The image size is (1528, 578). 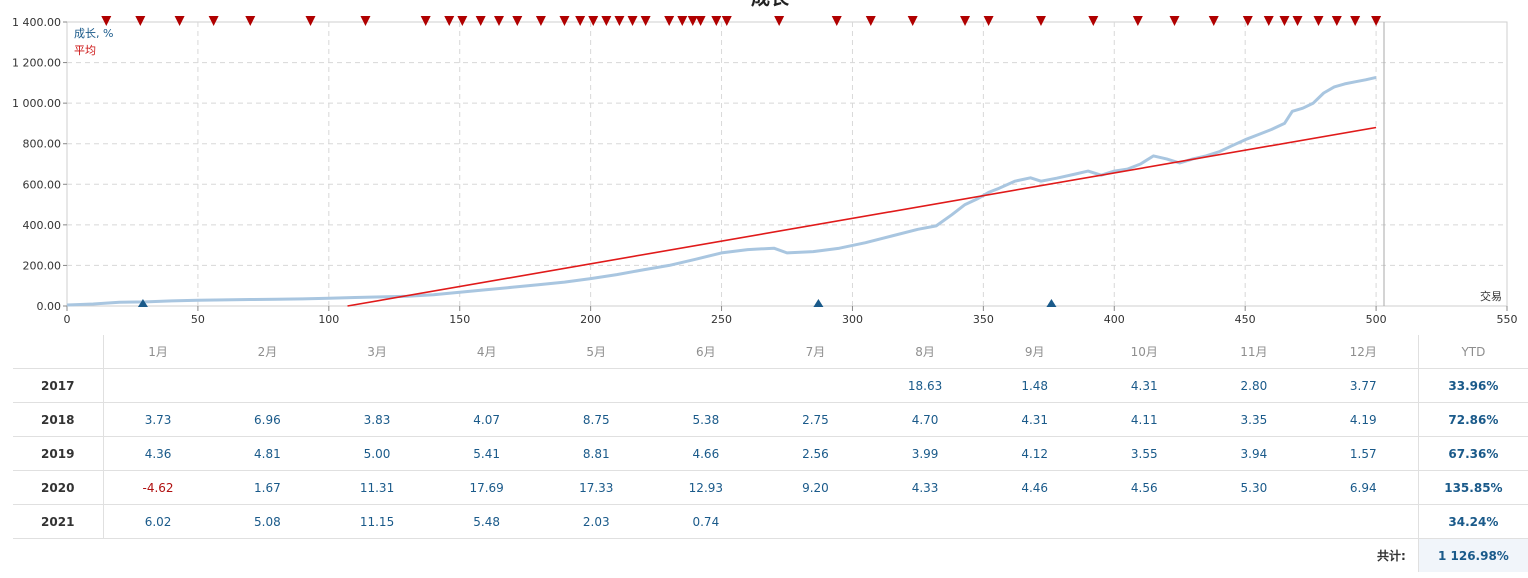 I want to click on month-value-cell: 3.99, so click(x=925, y=453).